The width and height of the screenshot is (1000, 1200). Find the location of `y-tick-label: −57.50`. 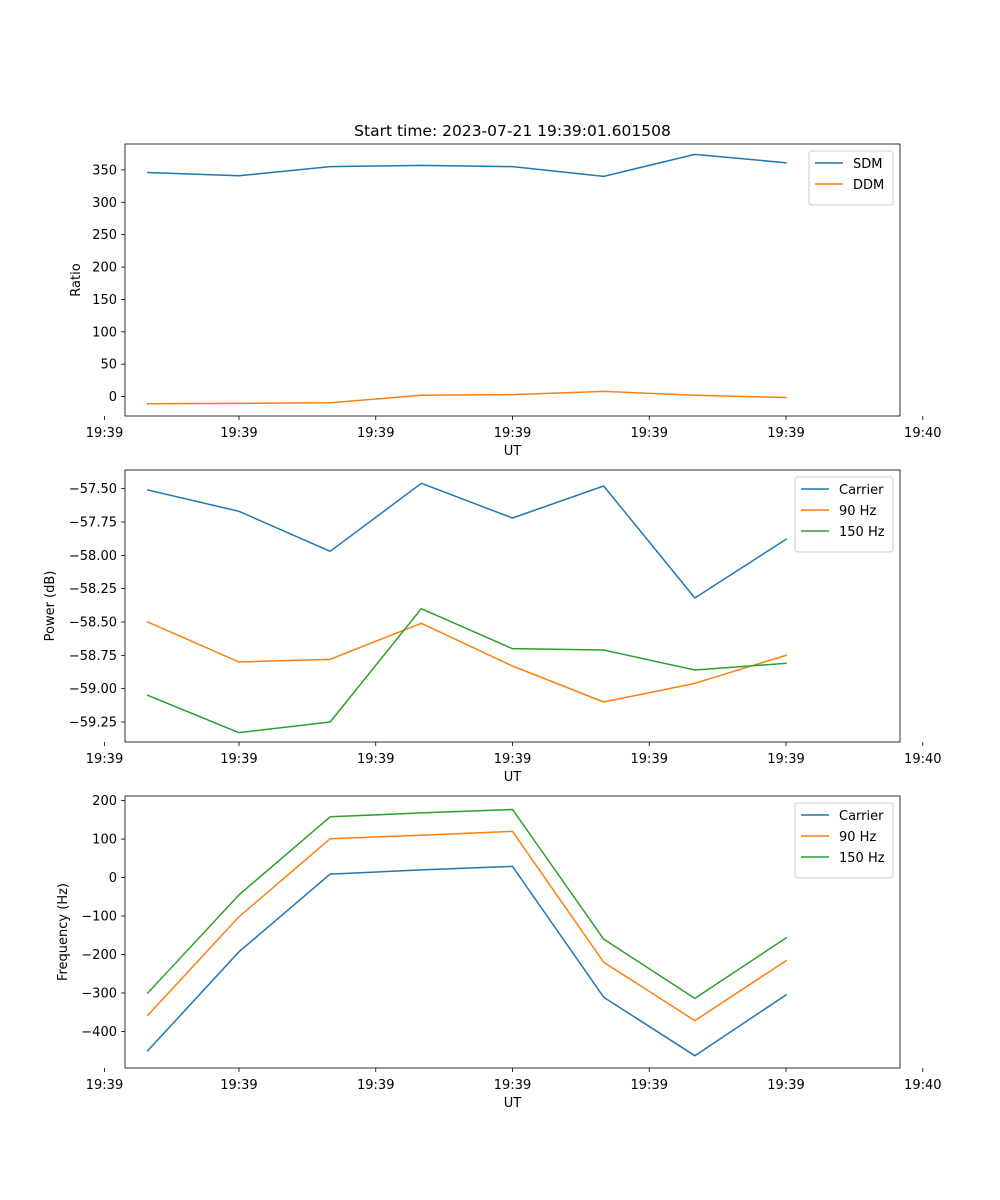

y-tick-label: −57.50 is located at coordinates (93, 489).